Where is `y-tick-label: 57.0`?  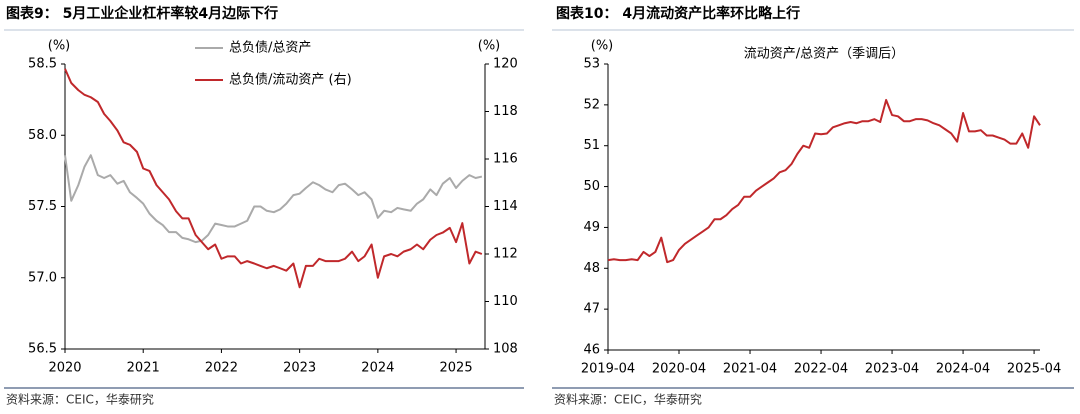 y-tick-label: 57.0 is located at coordinates (42, 277).